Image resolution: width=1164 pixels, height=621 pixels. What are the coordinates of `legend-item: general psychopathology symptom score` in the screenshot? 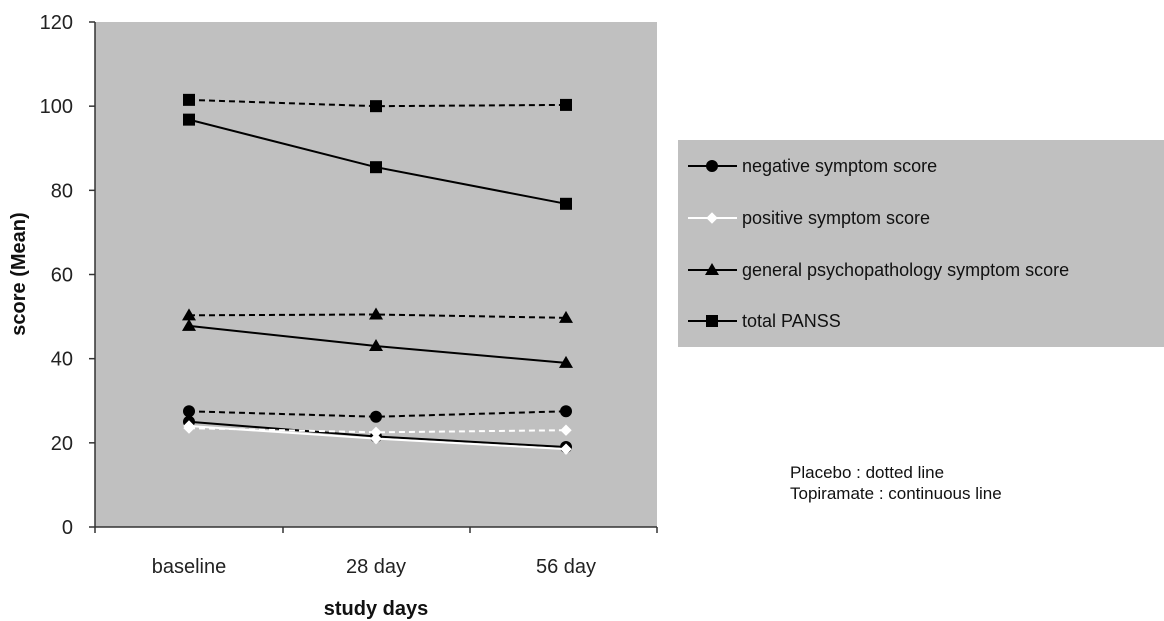 It's located at (878, 270).